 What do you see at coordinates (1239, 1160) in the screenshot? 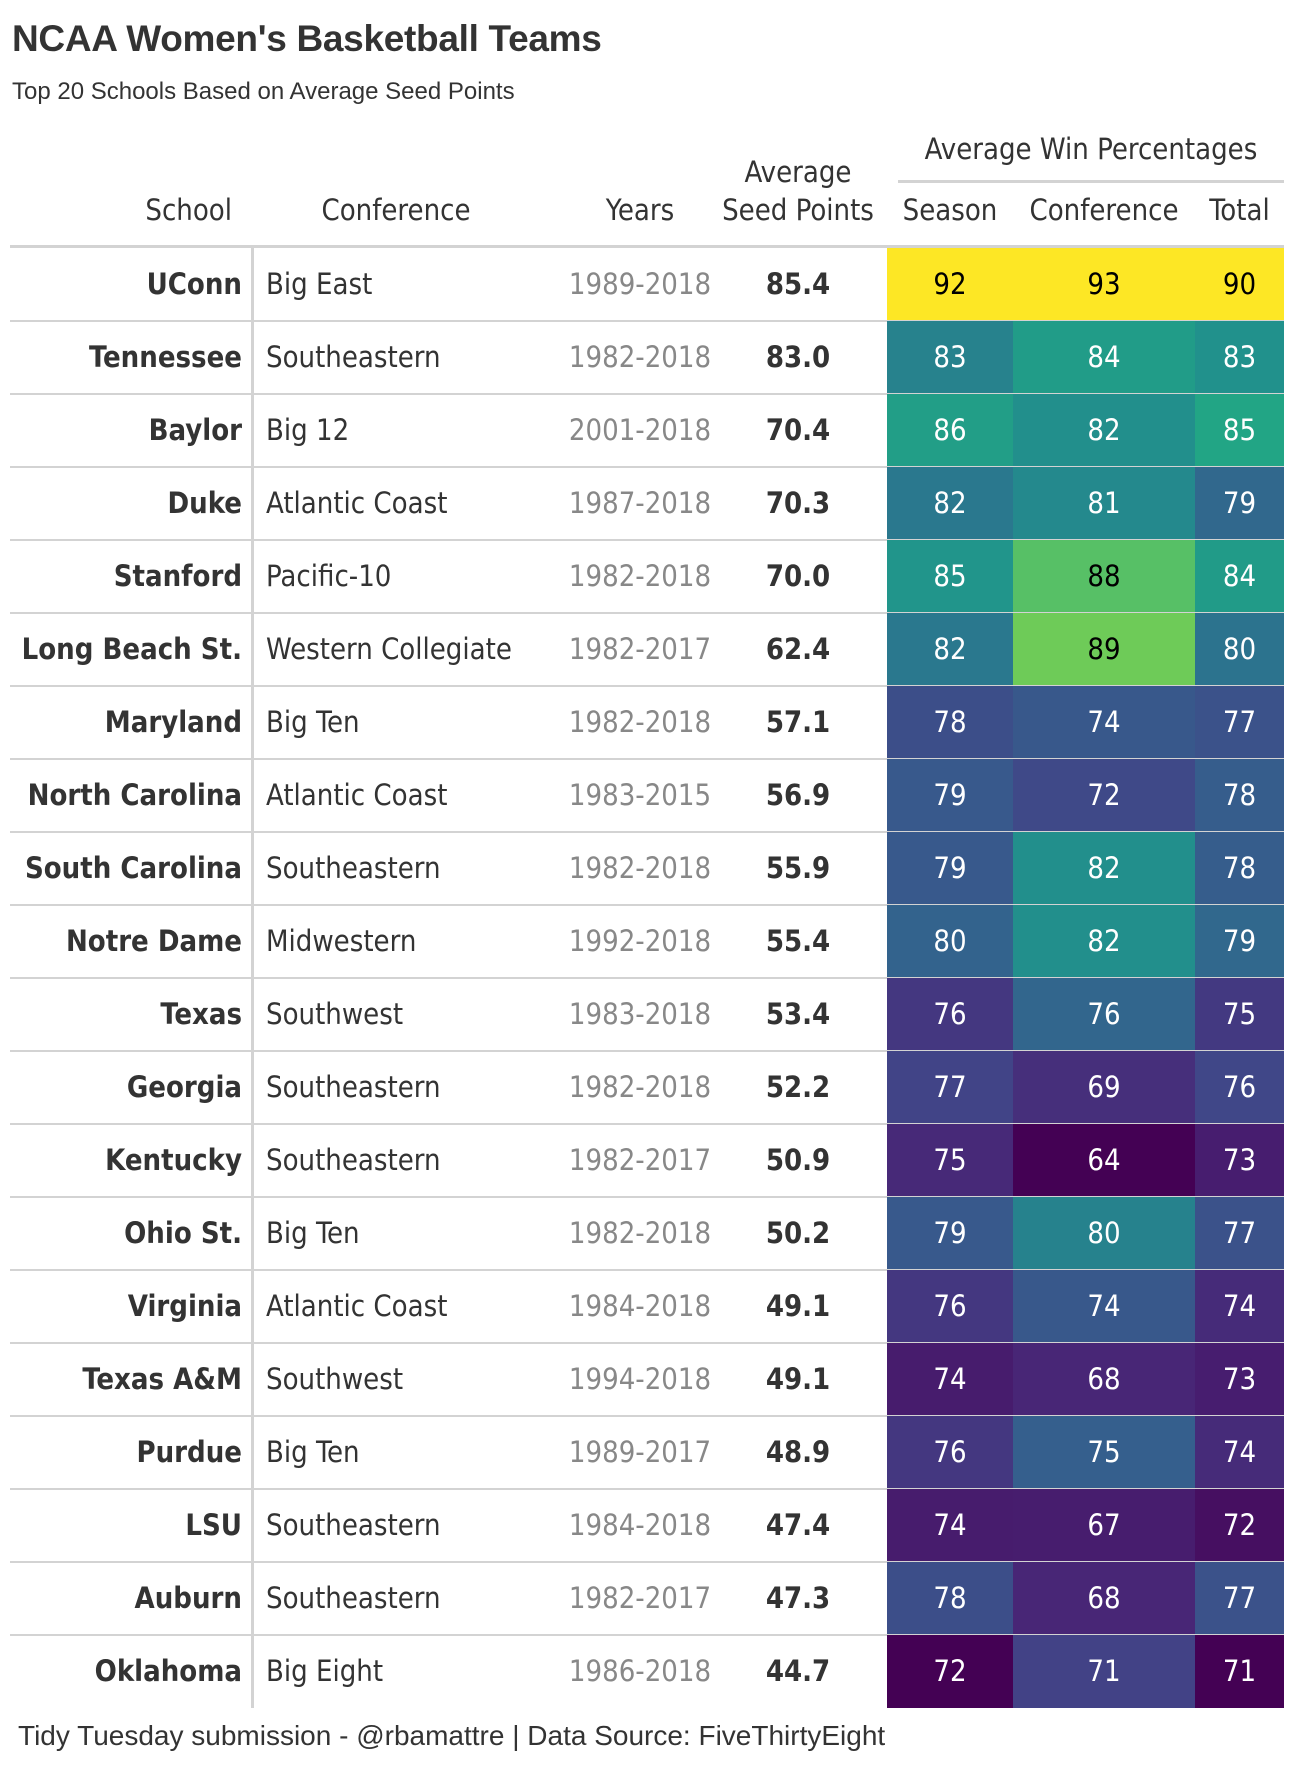
I see `total-pct-cell: 73` at bounding box center [1239, 1160].